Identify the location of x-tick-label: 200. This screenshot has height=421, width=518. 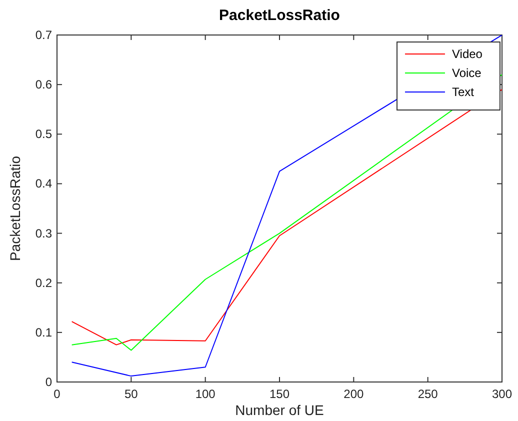
(354, 394).